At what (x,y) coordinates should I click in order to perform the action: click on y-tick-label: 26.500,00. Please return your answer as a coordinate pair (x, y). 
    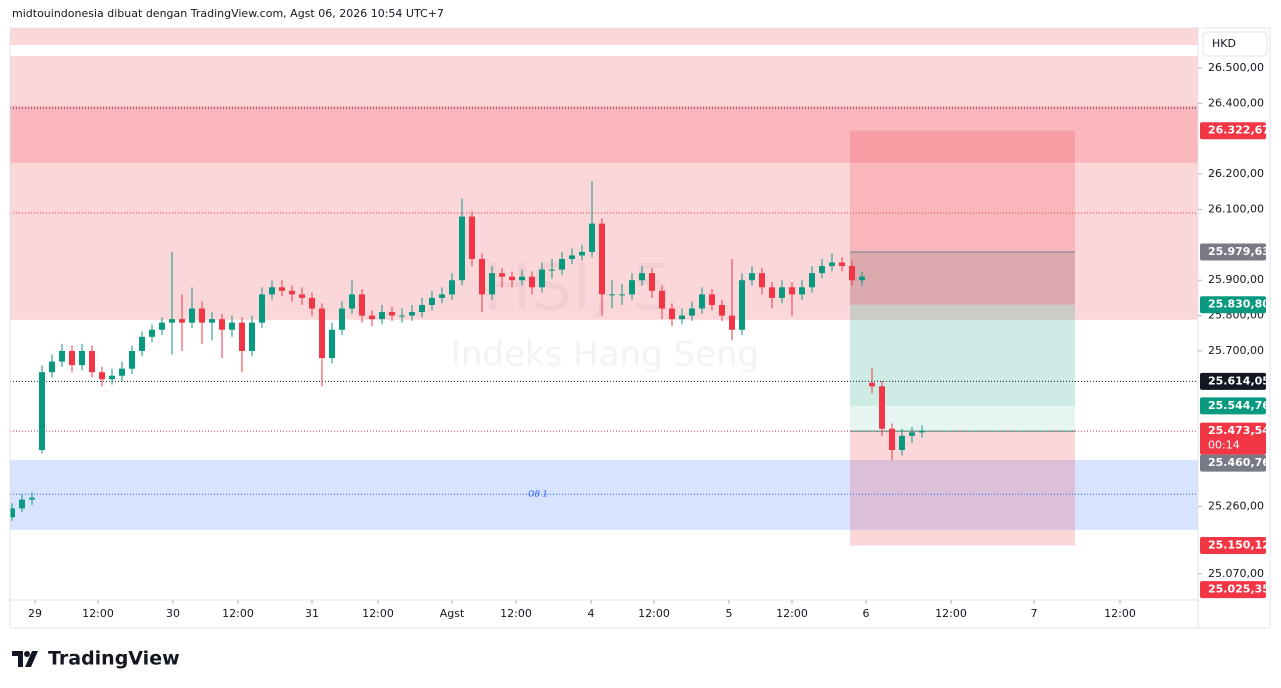
    Looking at the image, I should click on (1236, 67).